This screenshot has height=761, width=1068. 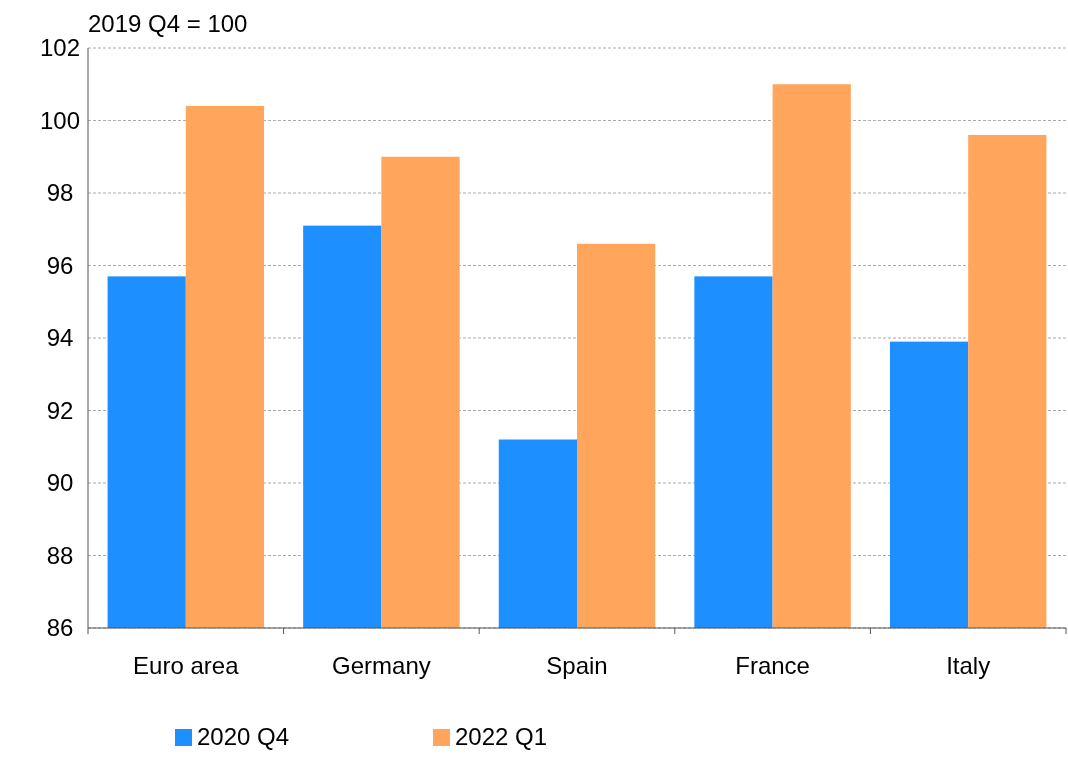 What do you see at coordinates (60, 120) in the screenshot?
I see `y-tick-label: 100` at bounding box center [60, 120].